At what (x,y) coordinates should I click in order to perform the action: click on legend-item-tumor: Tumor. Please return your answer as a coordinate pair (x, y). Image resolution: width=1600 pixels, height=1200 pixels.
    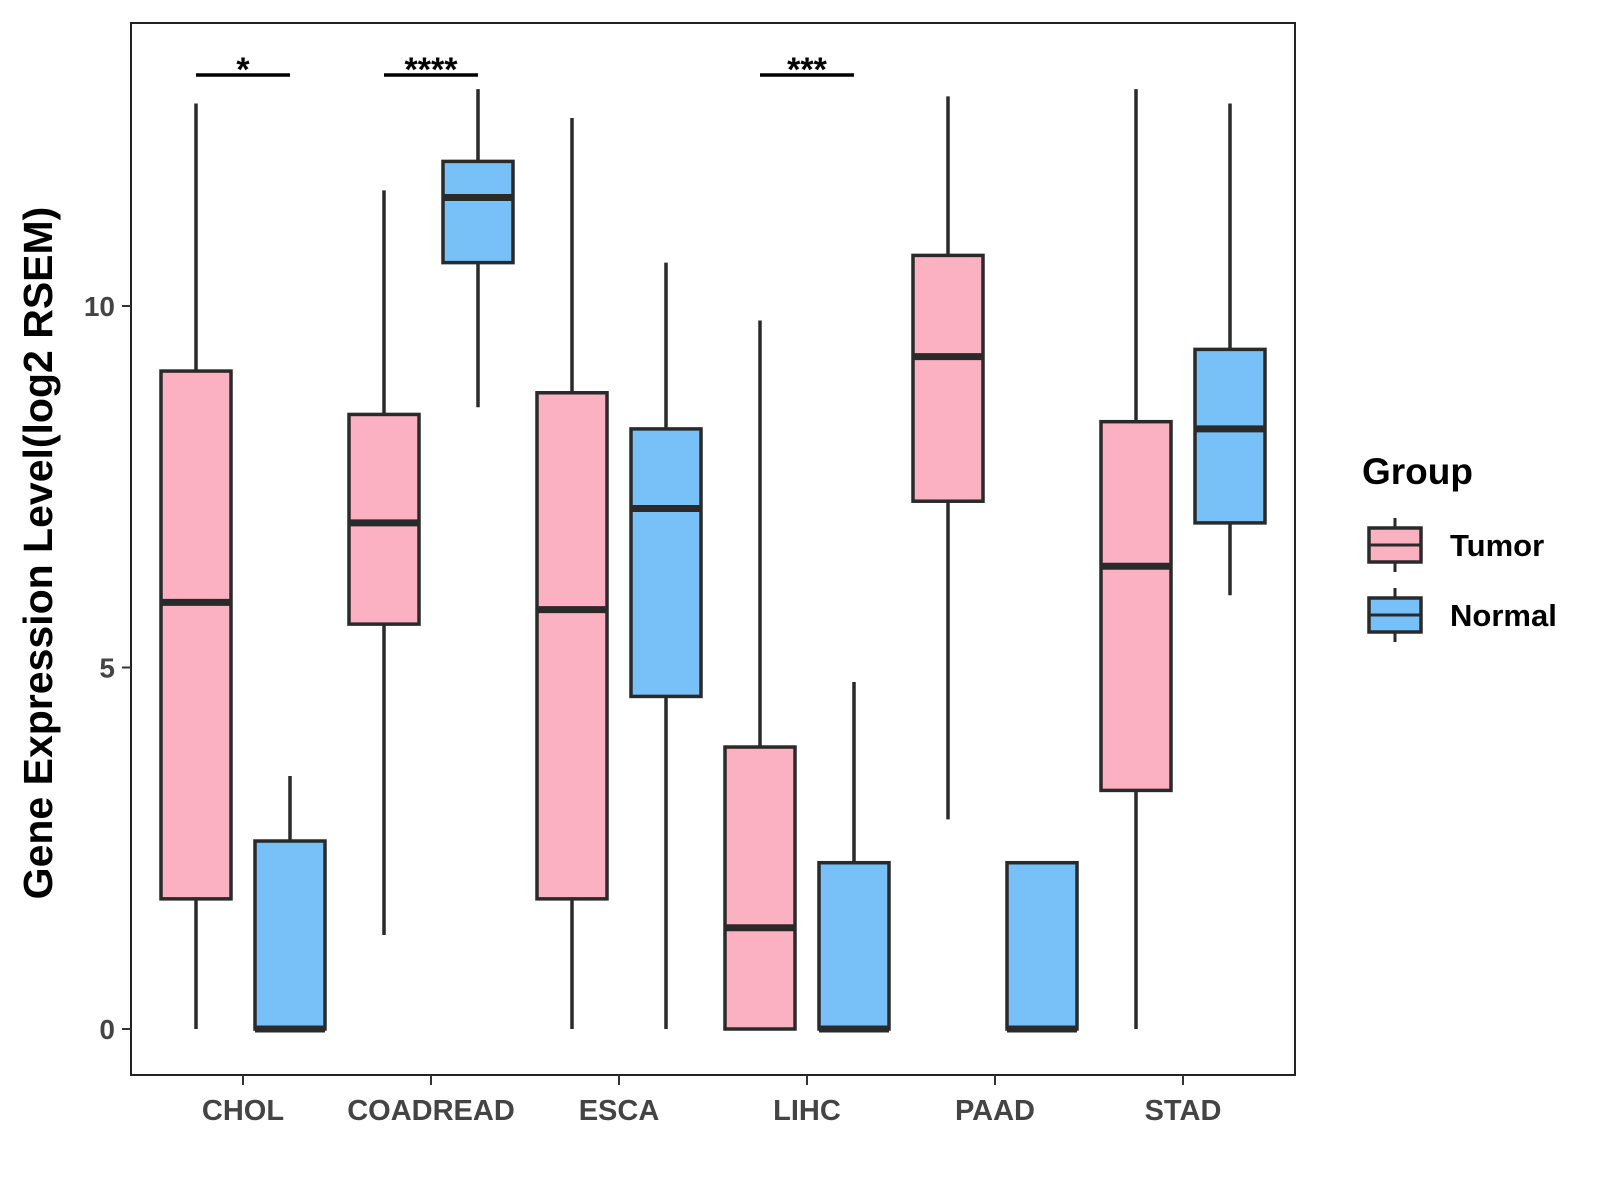
    Looking at the image, I should click on (1455, 545).